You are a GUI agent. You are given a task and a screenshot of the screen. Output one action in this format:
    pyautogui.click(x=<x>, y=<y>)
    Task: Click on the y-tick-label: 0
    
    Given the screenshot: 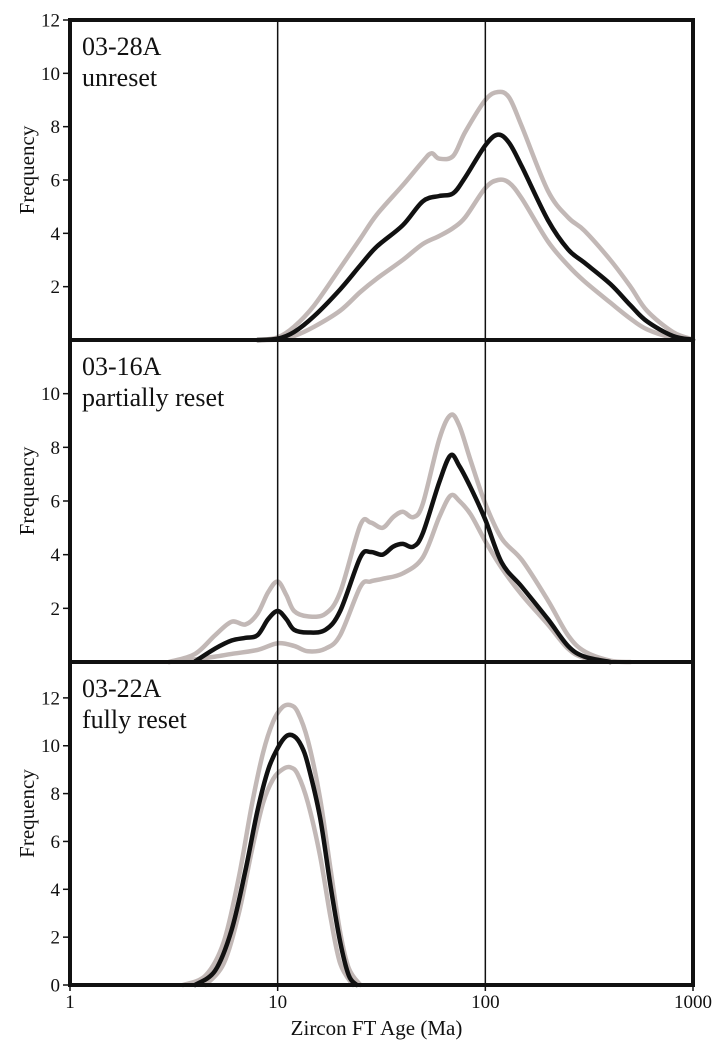 What is the action you would take?
    pyautogui.click(x=56, y=986)
    